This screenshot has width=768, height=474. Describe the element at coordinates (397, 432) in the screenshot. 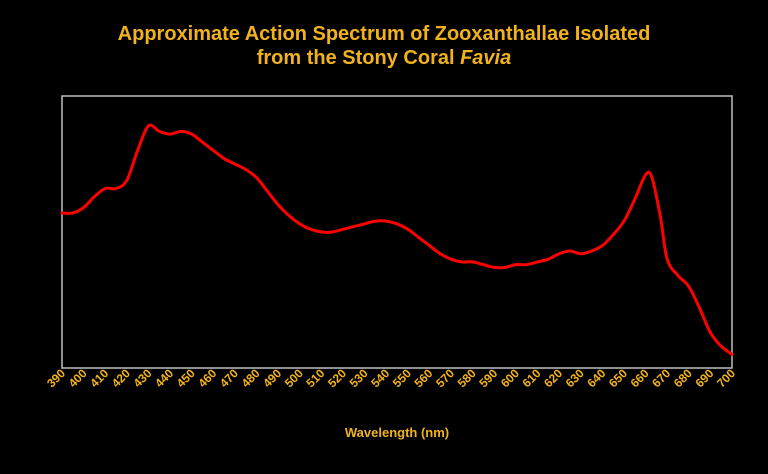

I see `x-axis-title: Wavelength (nm)` at that location.